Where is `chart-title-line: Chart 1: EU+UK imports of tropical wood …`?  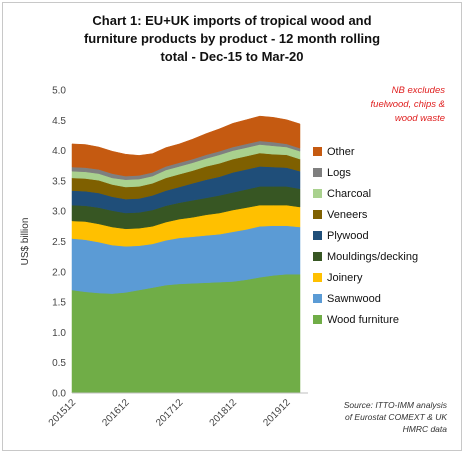
chart-title-line: Chart 1: EU+UK imports of tropical wood … is located at coordinates (231, 20).